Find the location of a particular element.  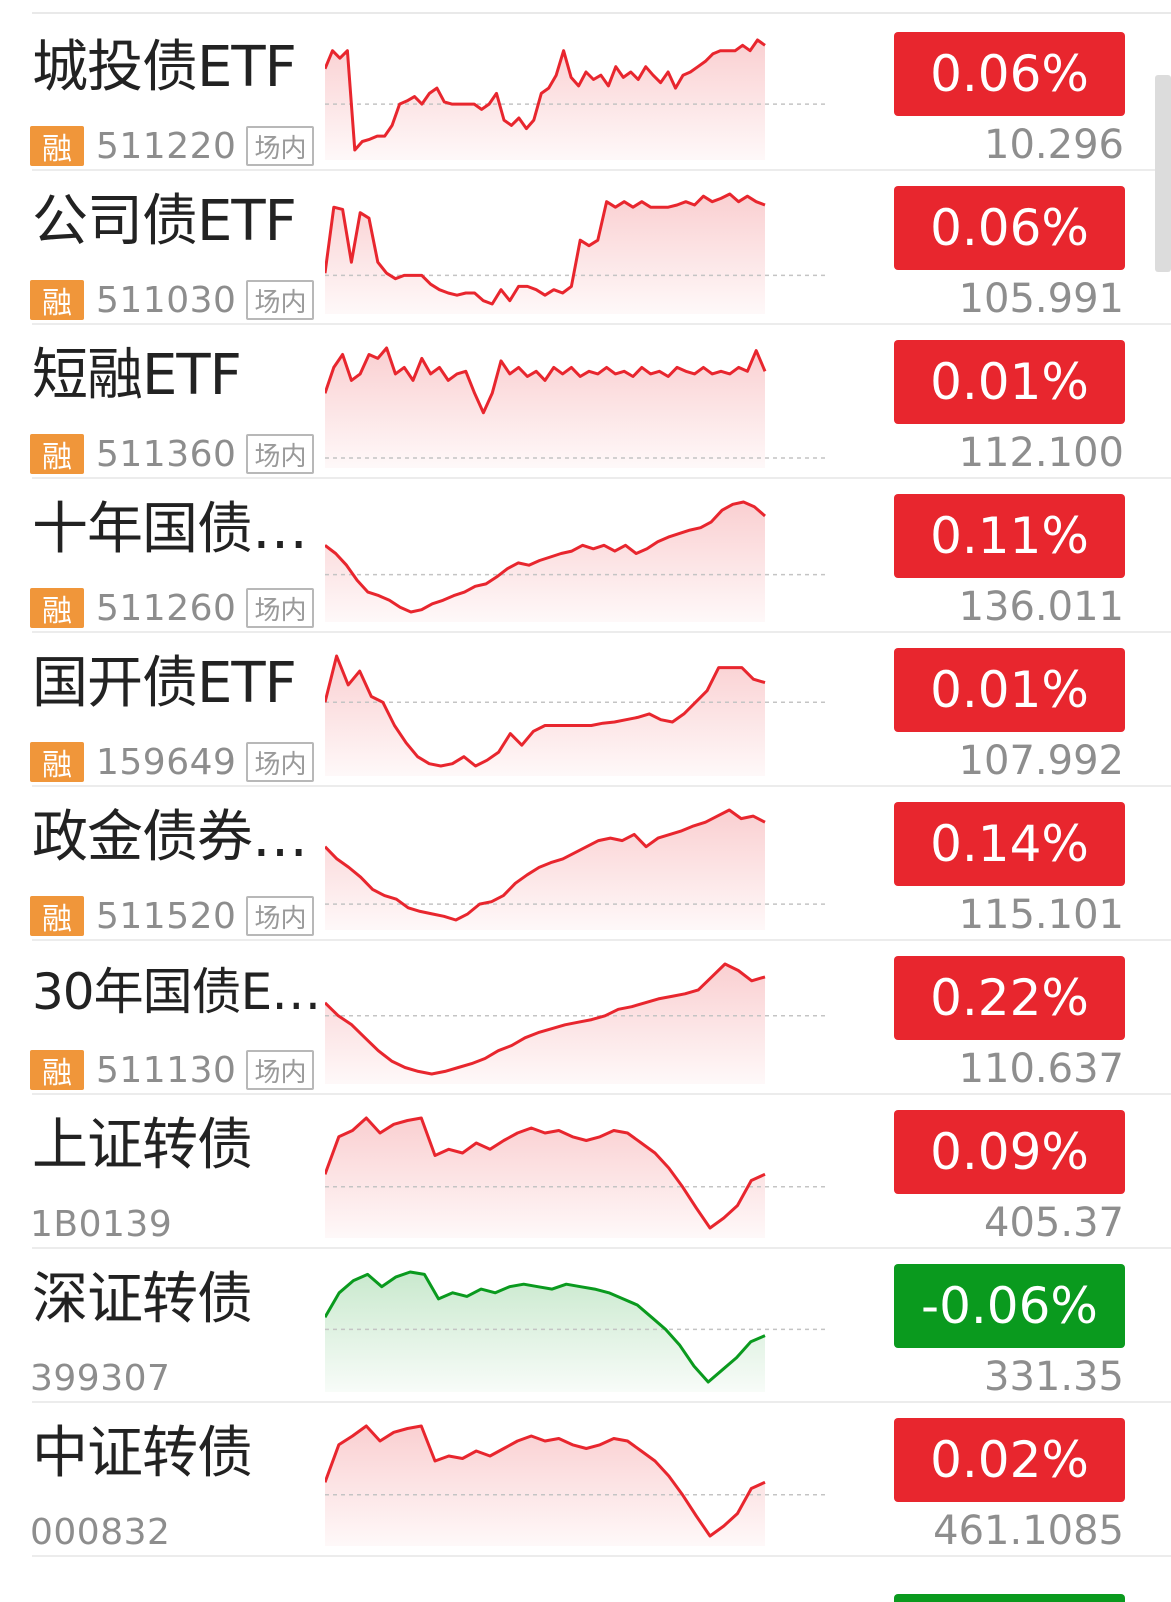

fund-code: 159649 is located at coordinates (166, 762).